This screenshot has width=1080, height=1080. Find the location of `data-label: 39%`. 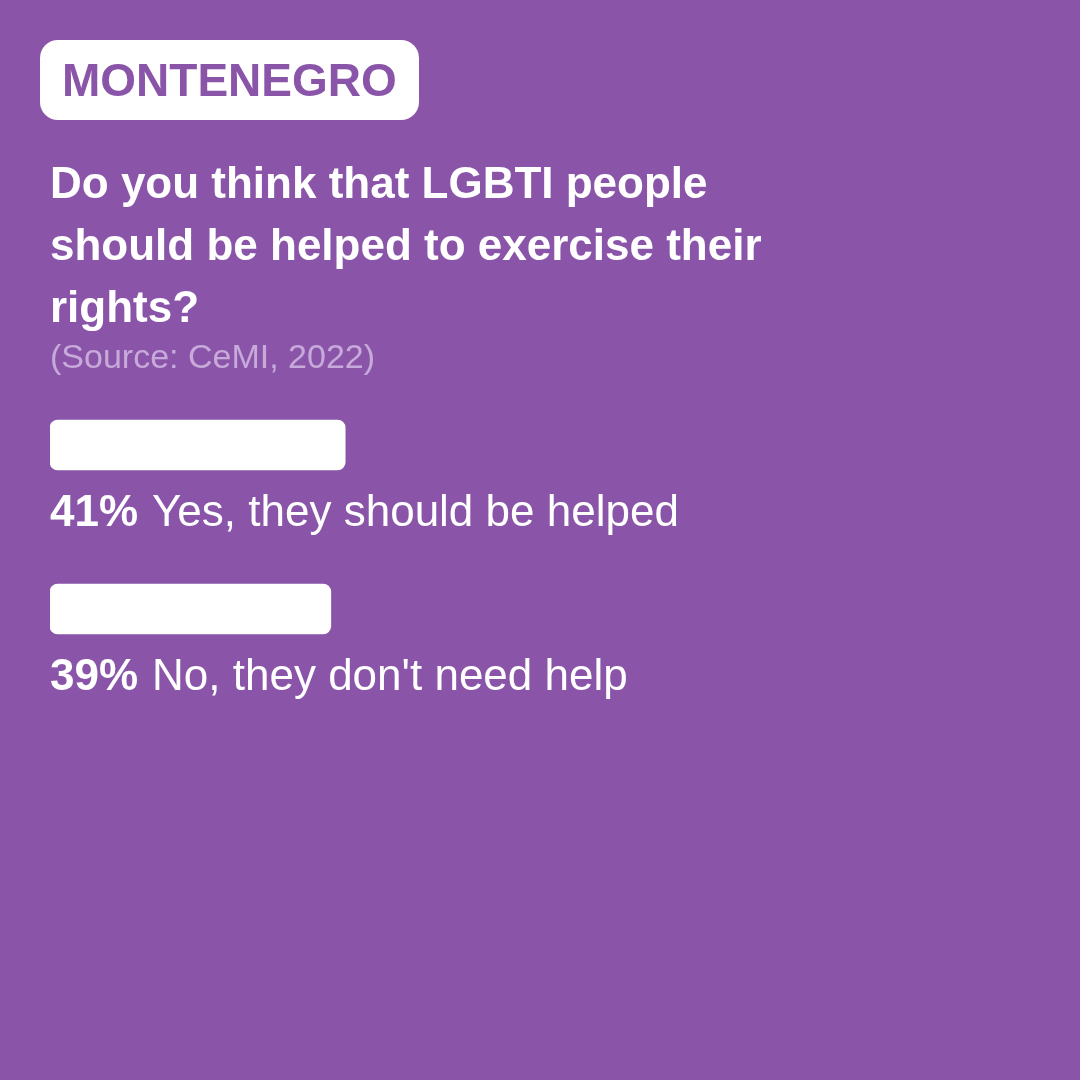

data-label: 39% is located at coordinates (94, 674).